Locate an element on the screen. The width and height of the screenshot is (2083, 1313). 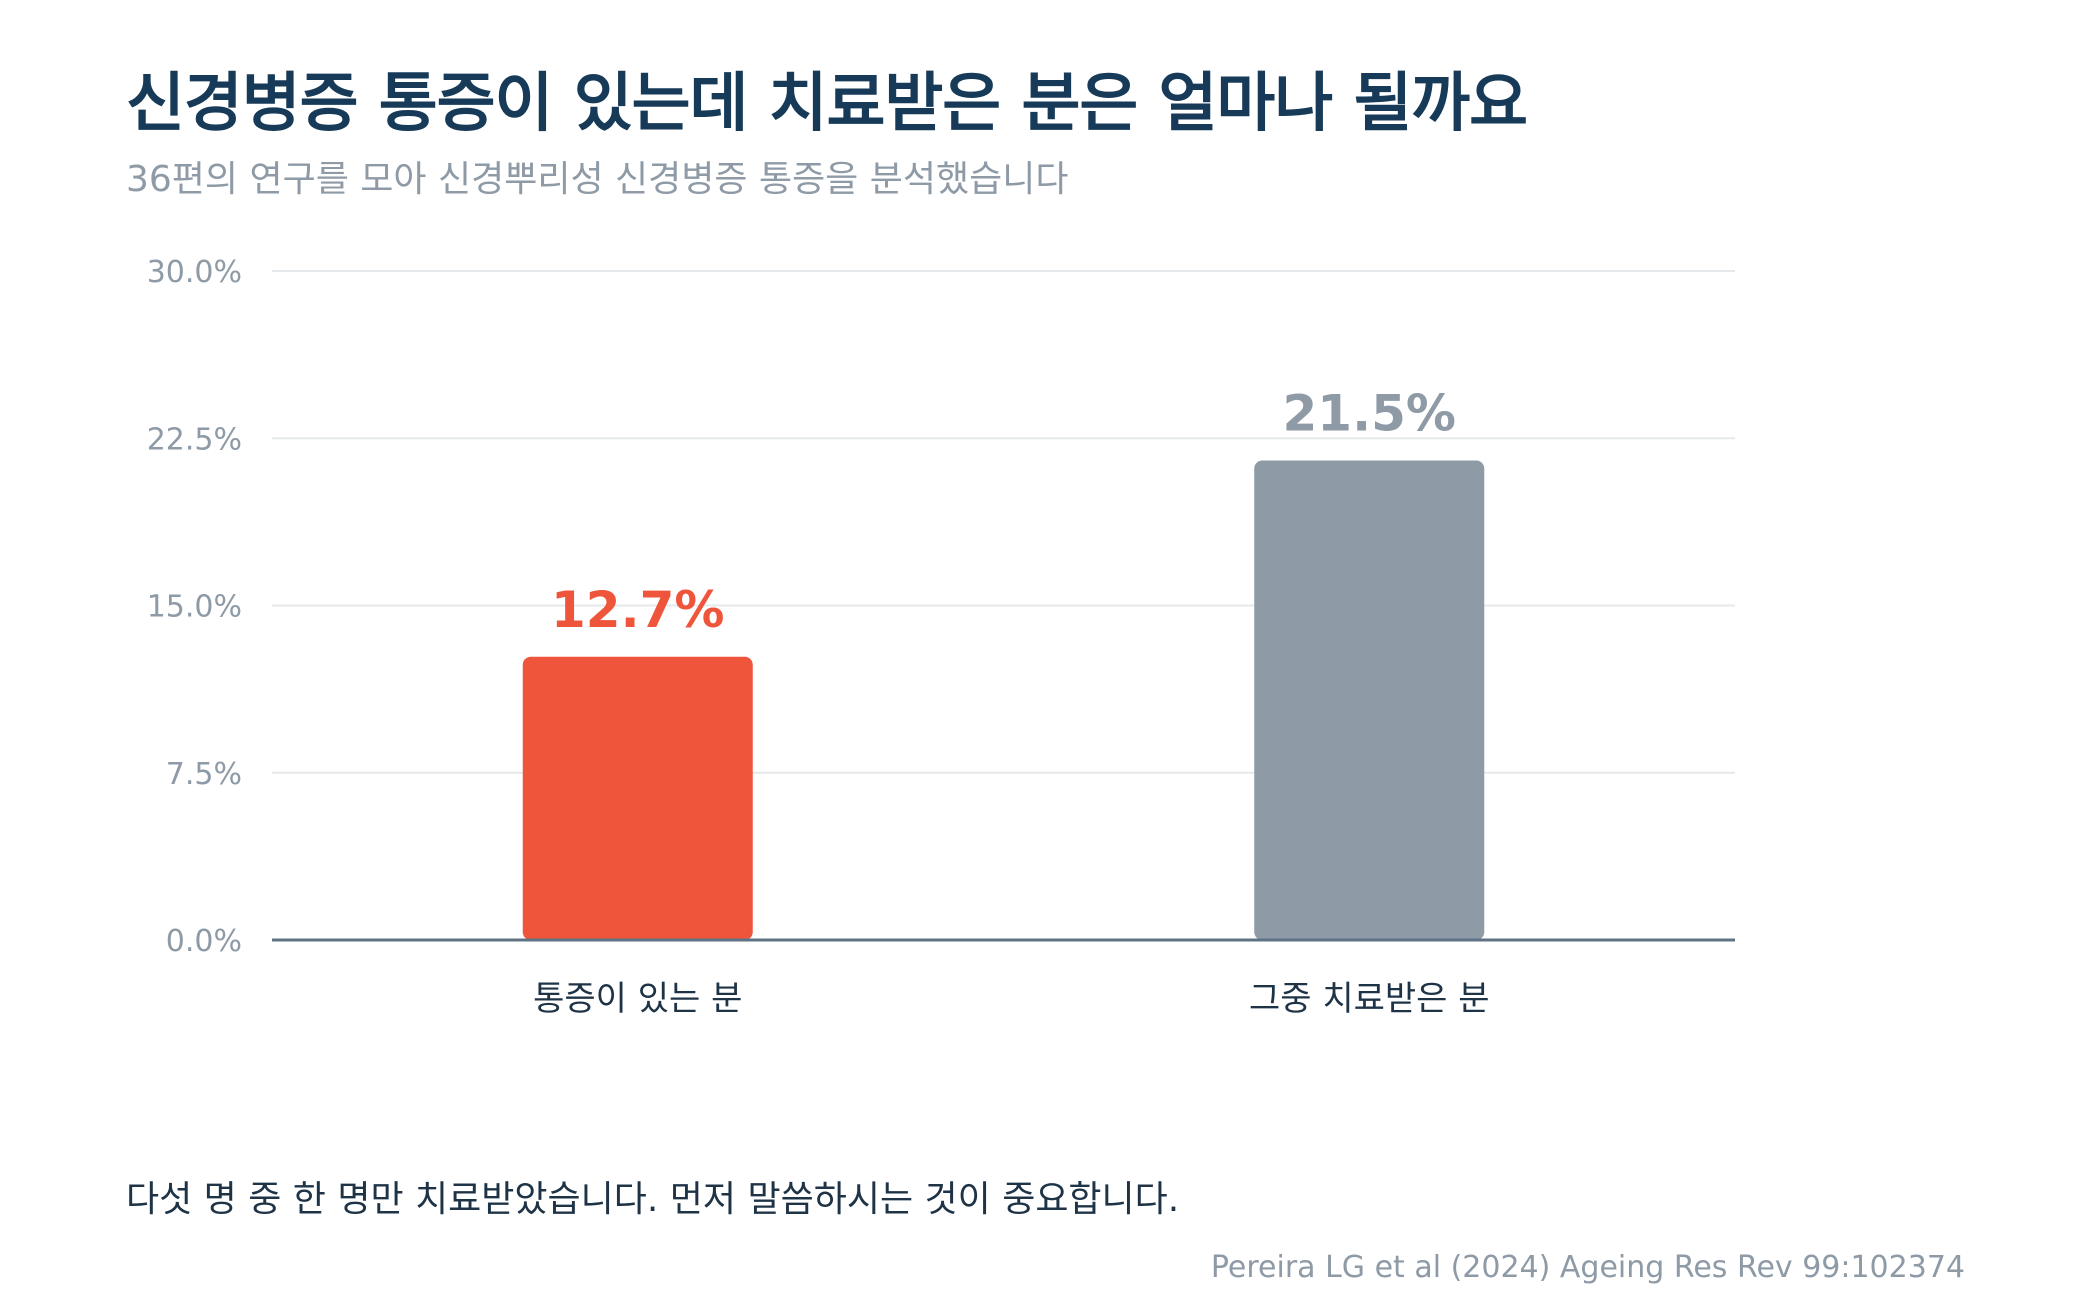
y-tick-label: 7.5% is located at coordinates (204, 774).